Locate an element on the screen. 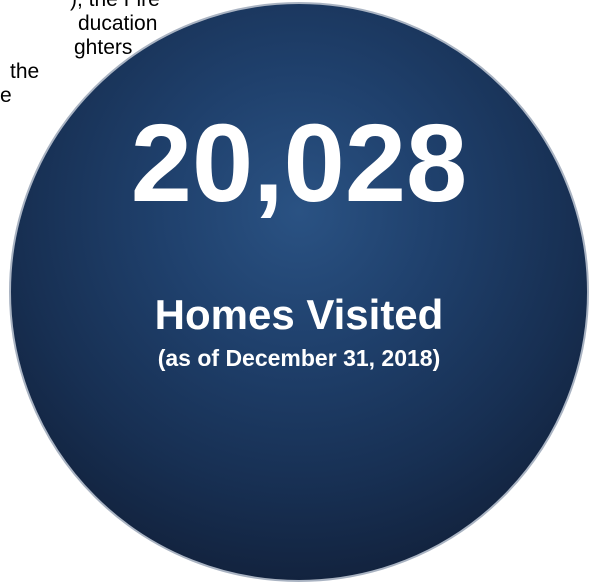 The width and height of the screenshot is (591, 586). background-text-line: the is located at coordinates (25, 71).